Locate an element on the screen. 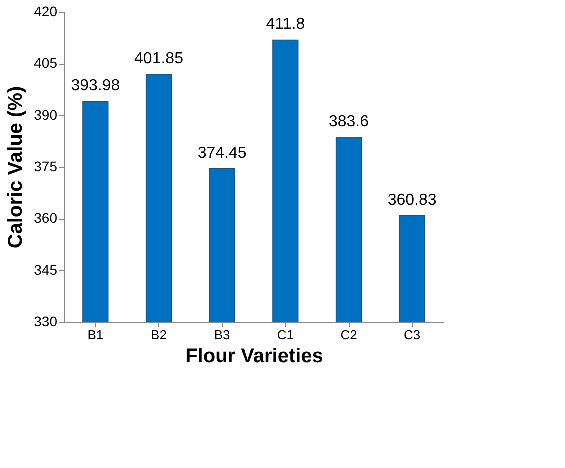 This screenshot has width=565, height=468. y-tick-label: 360 is located at coordinates (46, 218).